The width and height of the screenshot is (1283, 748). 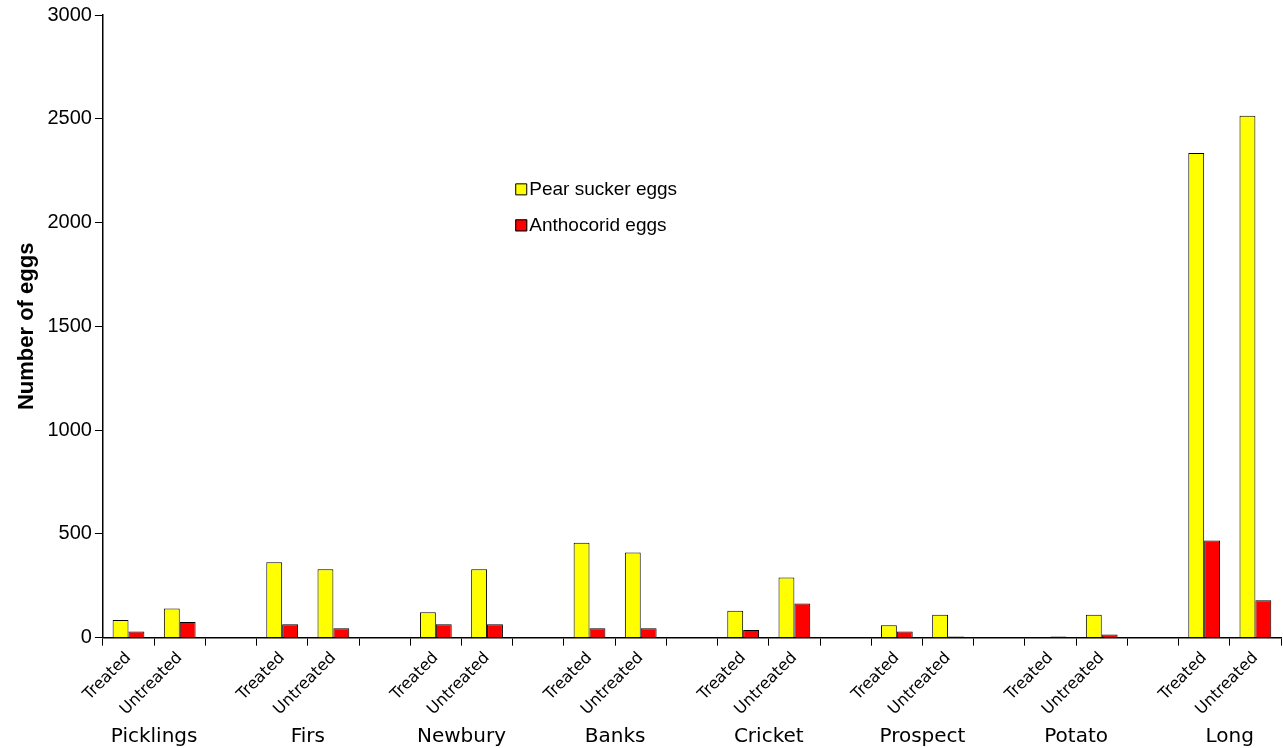 I want to click on y-tick-label: 3000, so click(x=69, y=13).